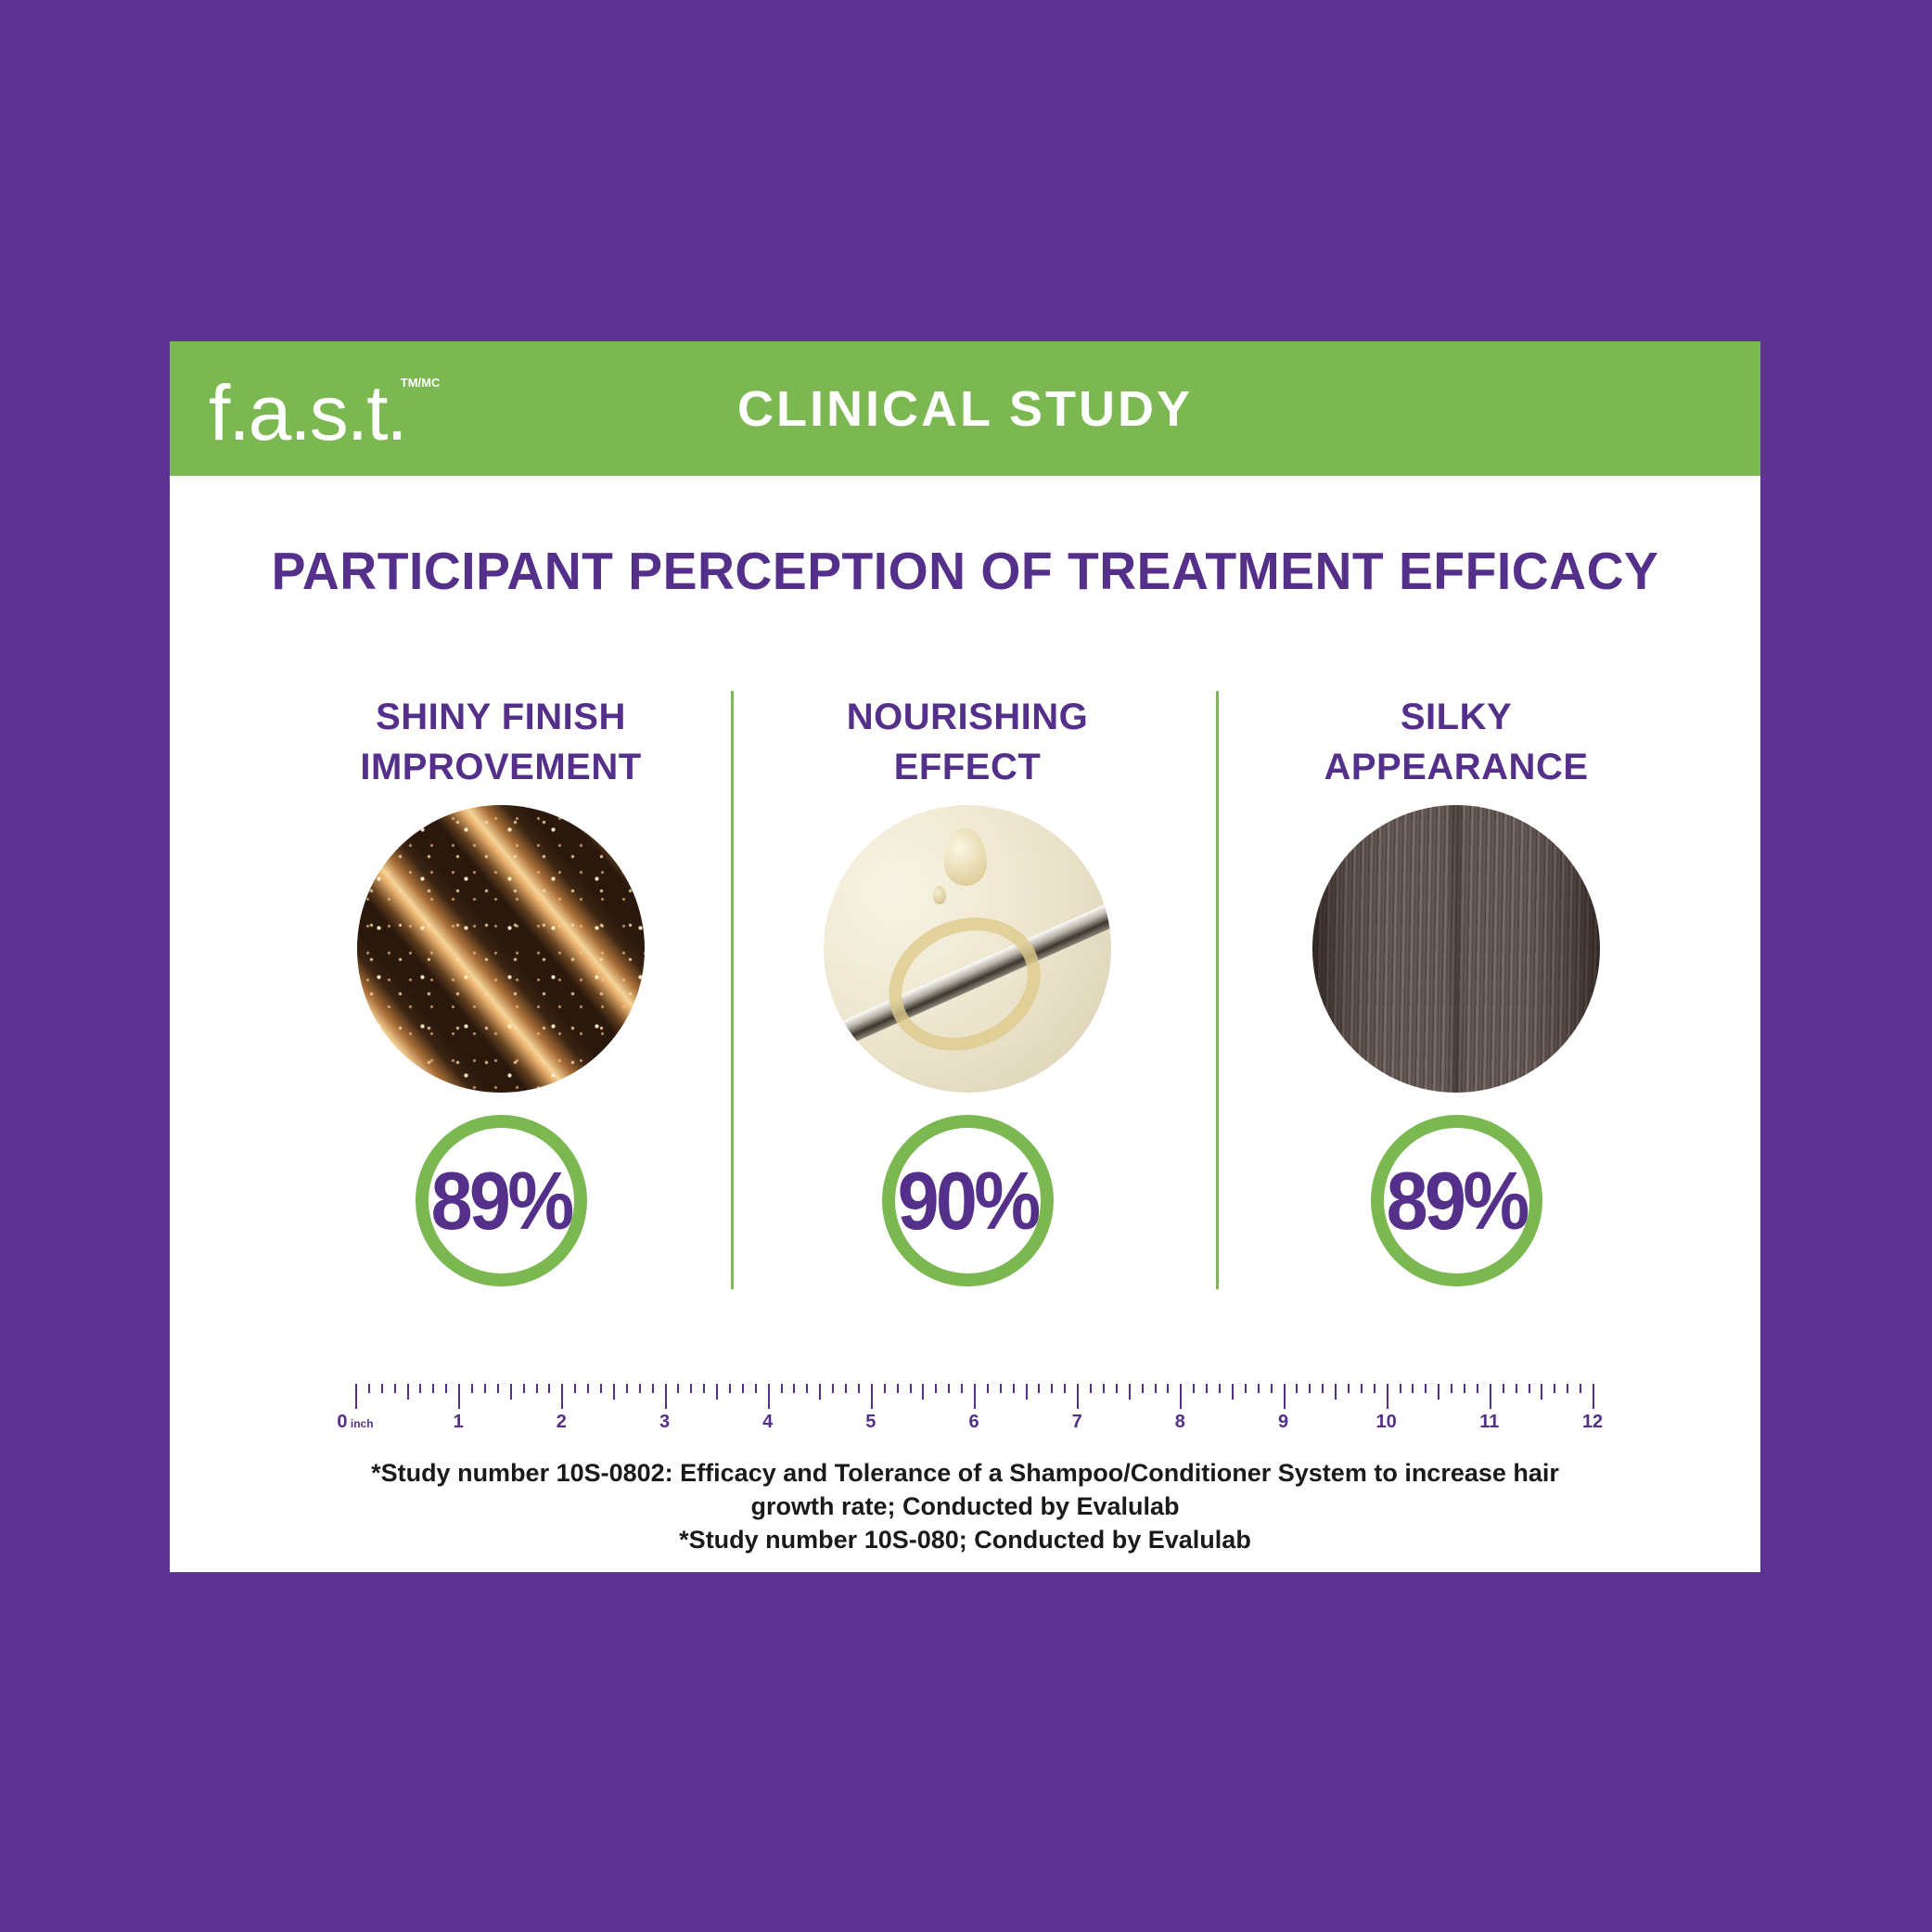 This screenshot has width=1932, height=1932. Describe the element at coordinates (974, 1397) in the screenshot. I see `ruler-ticks` at that location.